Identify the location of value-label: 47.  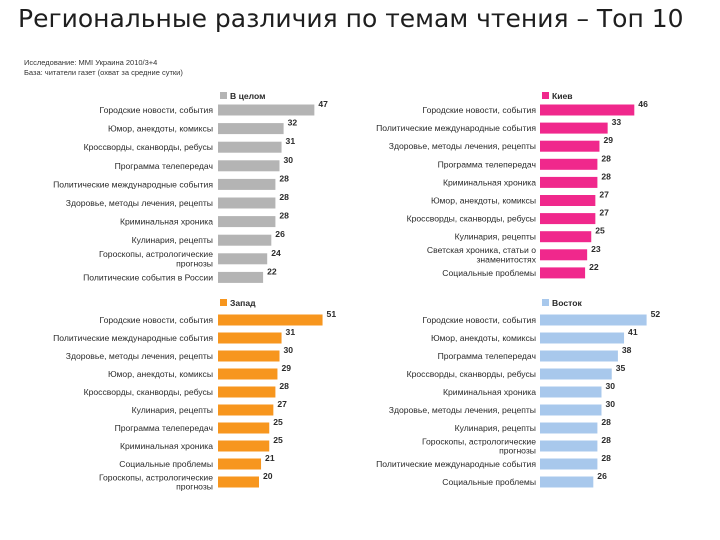
(323, 104).